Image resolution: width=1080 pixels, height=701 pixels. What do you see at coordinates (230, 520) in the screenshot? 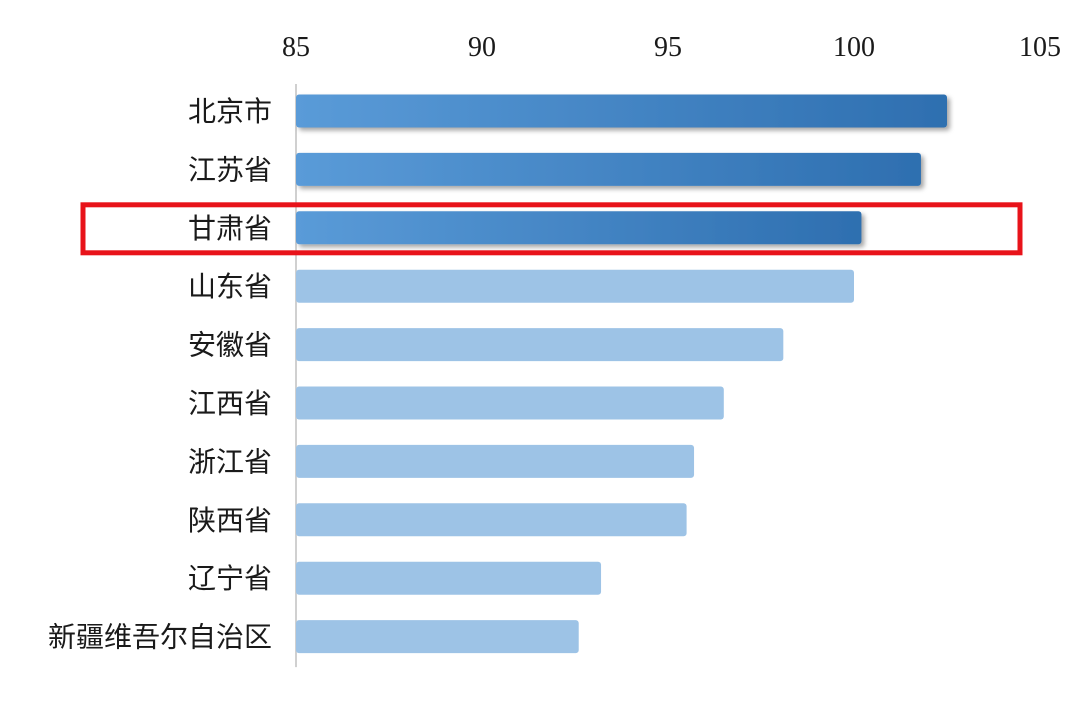
I see `category-label: 陕西省` at bounding box center [230, 520].